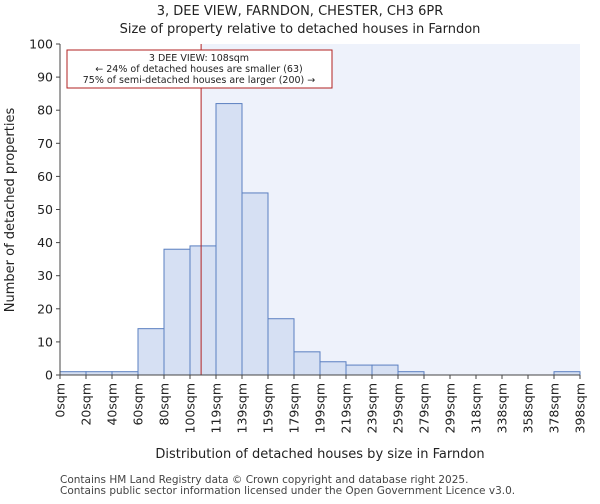 The width and height of the screenshot is (600, 504). I want to click on x-tick-label-139sqm: 139sqm, so click(242, 408).